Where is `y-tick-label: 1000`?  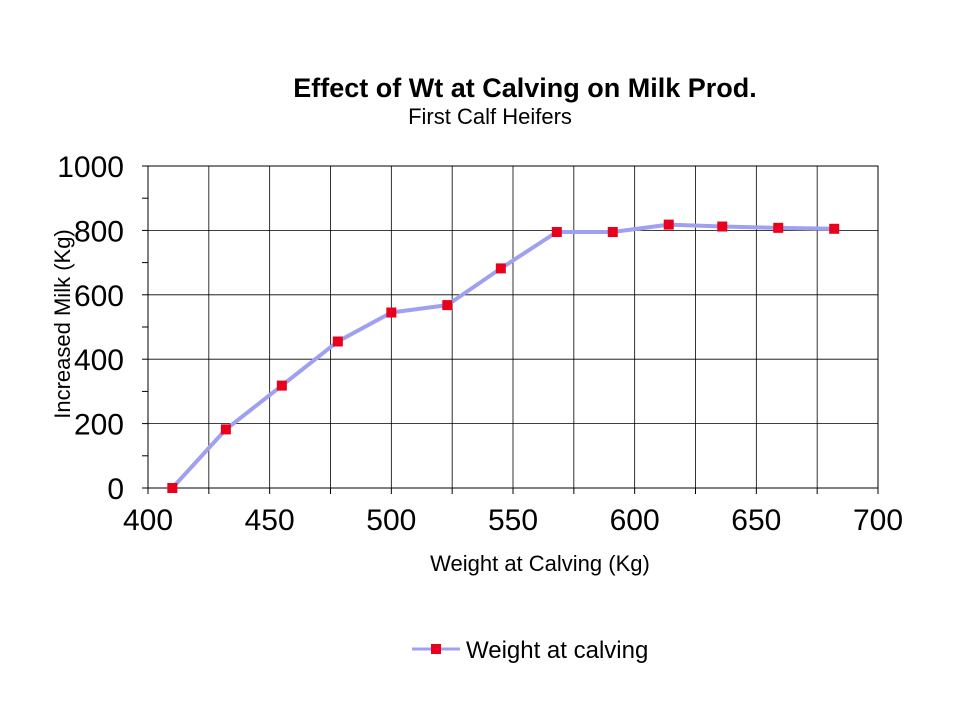 y-tick-label: 1000 is located at coordinates (90, 167).